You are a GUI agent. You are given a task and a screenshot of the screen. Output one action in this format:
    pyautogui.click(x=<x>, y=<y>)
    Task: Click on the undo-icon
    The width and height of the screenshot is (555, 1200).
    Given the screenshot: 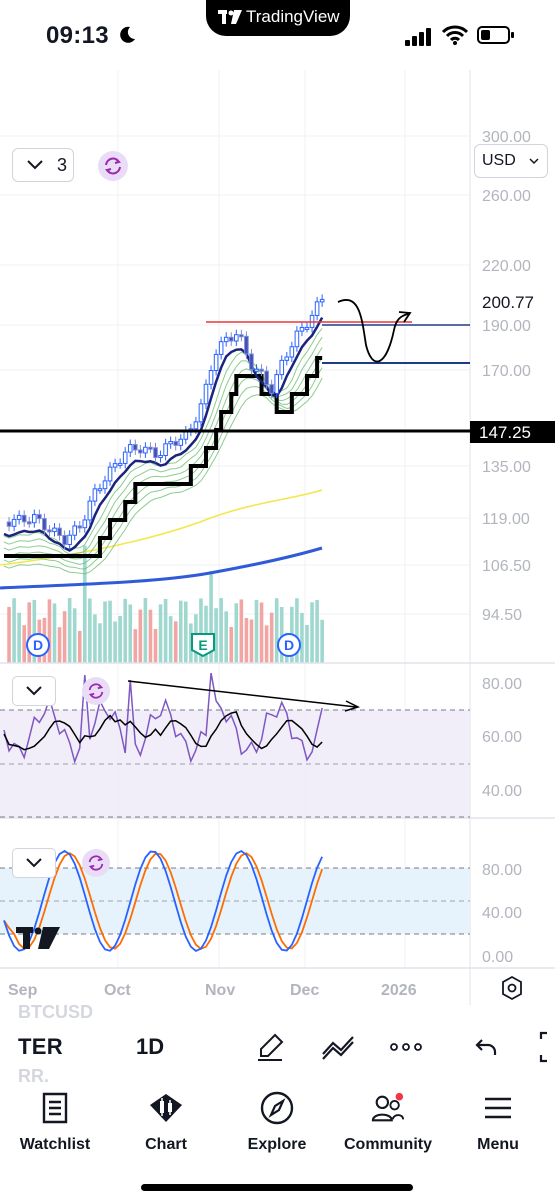 What is the action you would take?
    pyautogui.click(x=486, y=1047)
    